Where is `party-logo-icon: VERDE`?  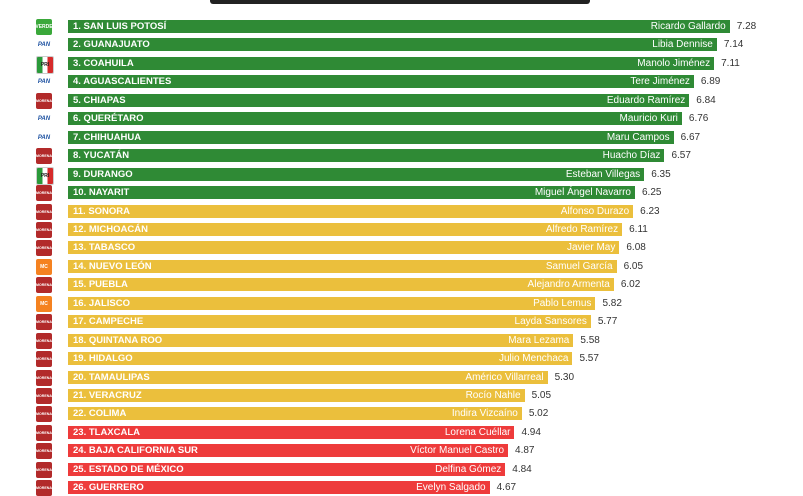
party-logo-icon: VERDE is located at coordinates (44, 27).